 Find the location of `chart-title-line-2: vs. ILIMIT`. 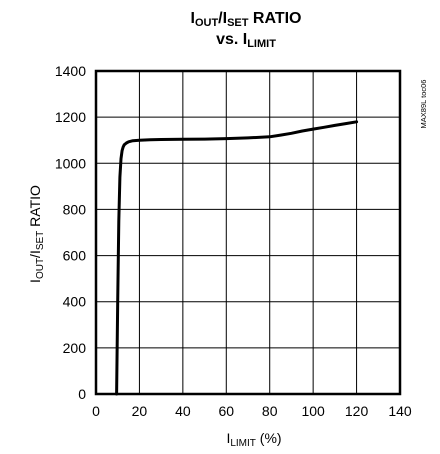

chart-title-line-2: vs. ILIMIT is located at coordinates (246, 40).